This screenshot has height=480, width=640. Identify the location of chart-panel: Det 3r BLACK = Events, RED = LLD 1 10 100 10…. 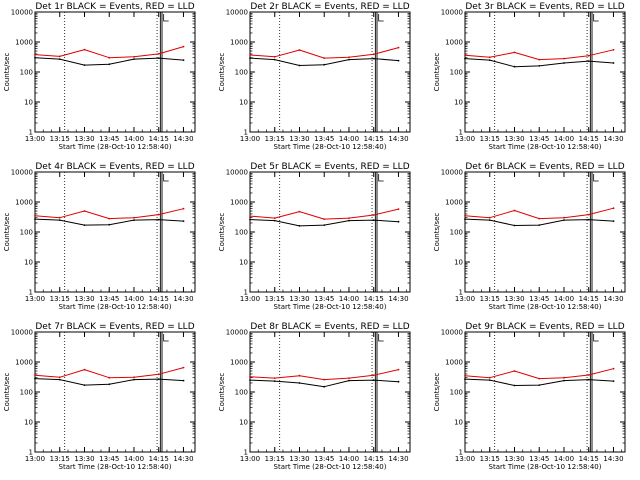
(529, 76).